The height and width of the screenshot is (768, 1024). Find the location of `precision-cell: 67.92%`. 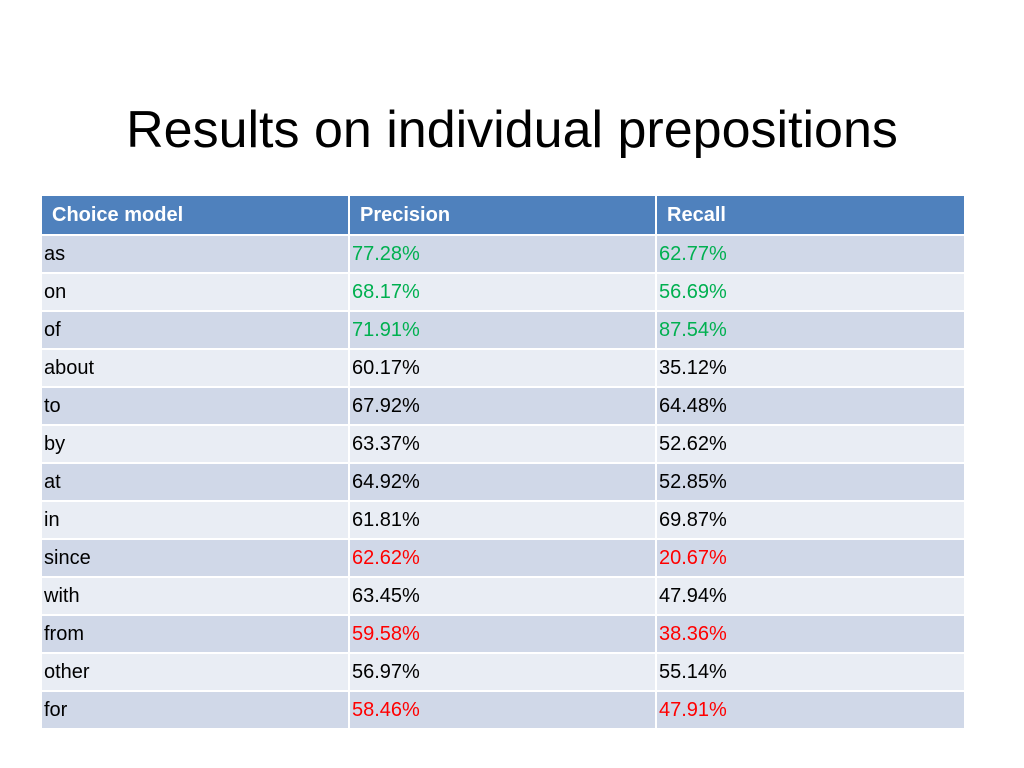

precision-cell: 67.92% is located at coordinates (503, 406).